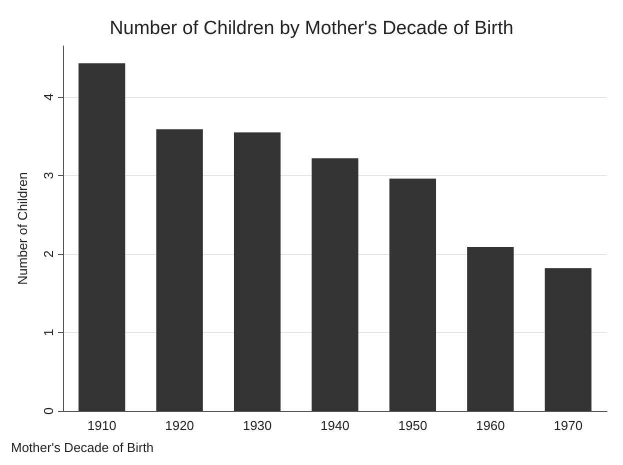 This screenshot has height=465, width=623. Describe the element at coordinates (82, 447) in the screenshot. I see `x-axis-title: Mother's Decade of Birth` at that location.